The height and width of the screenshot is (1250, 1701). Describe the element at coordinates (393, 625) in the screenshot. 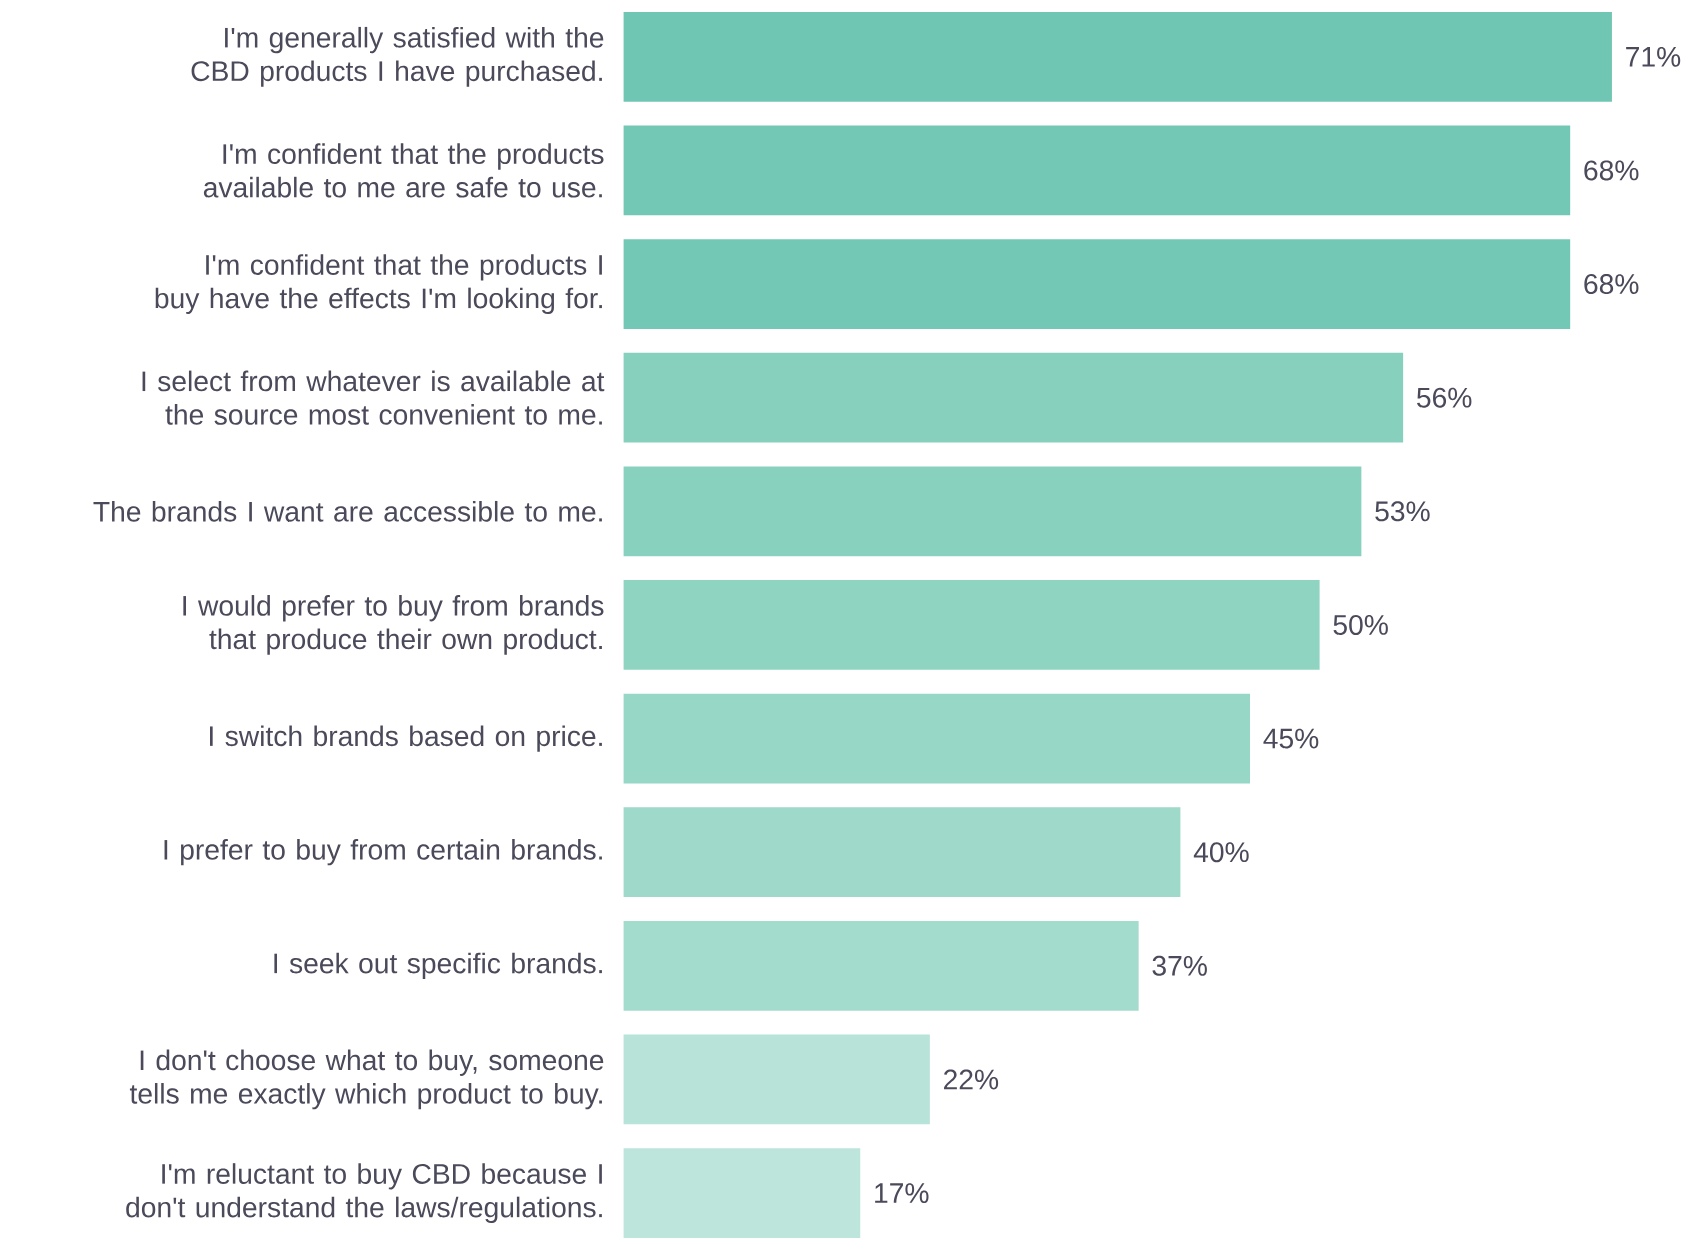

I see `y-tick-label: I would prefer to buy from brands that produce their own product.` at that location.